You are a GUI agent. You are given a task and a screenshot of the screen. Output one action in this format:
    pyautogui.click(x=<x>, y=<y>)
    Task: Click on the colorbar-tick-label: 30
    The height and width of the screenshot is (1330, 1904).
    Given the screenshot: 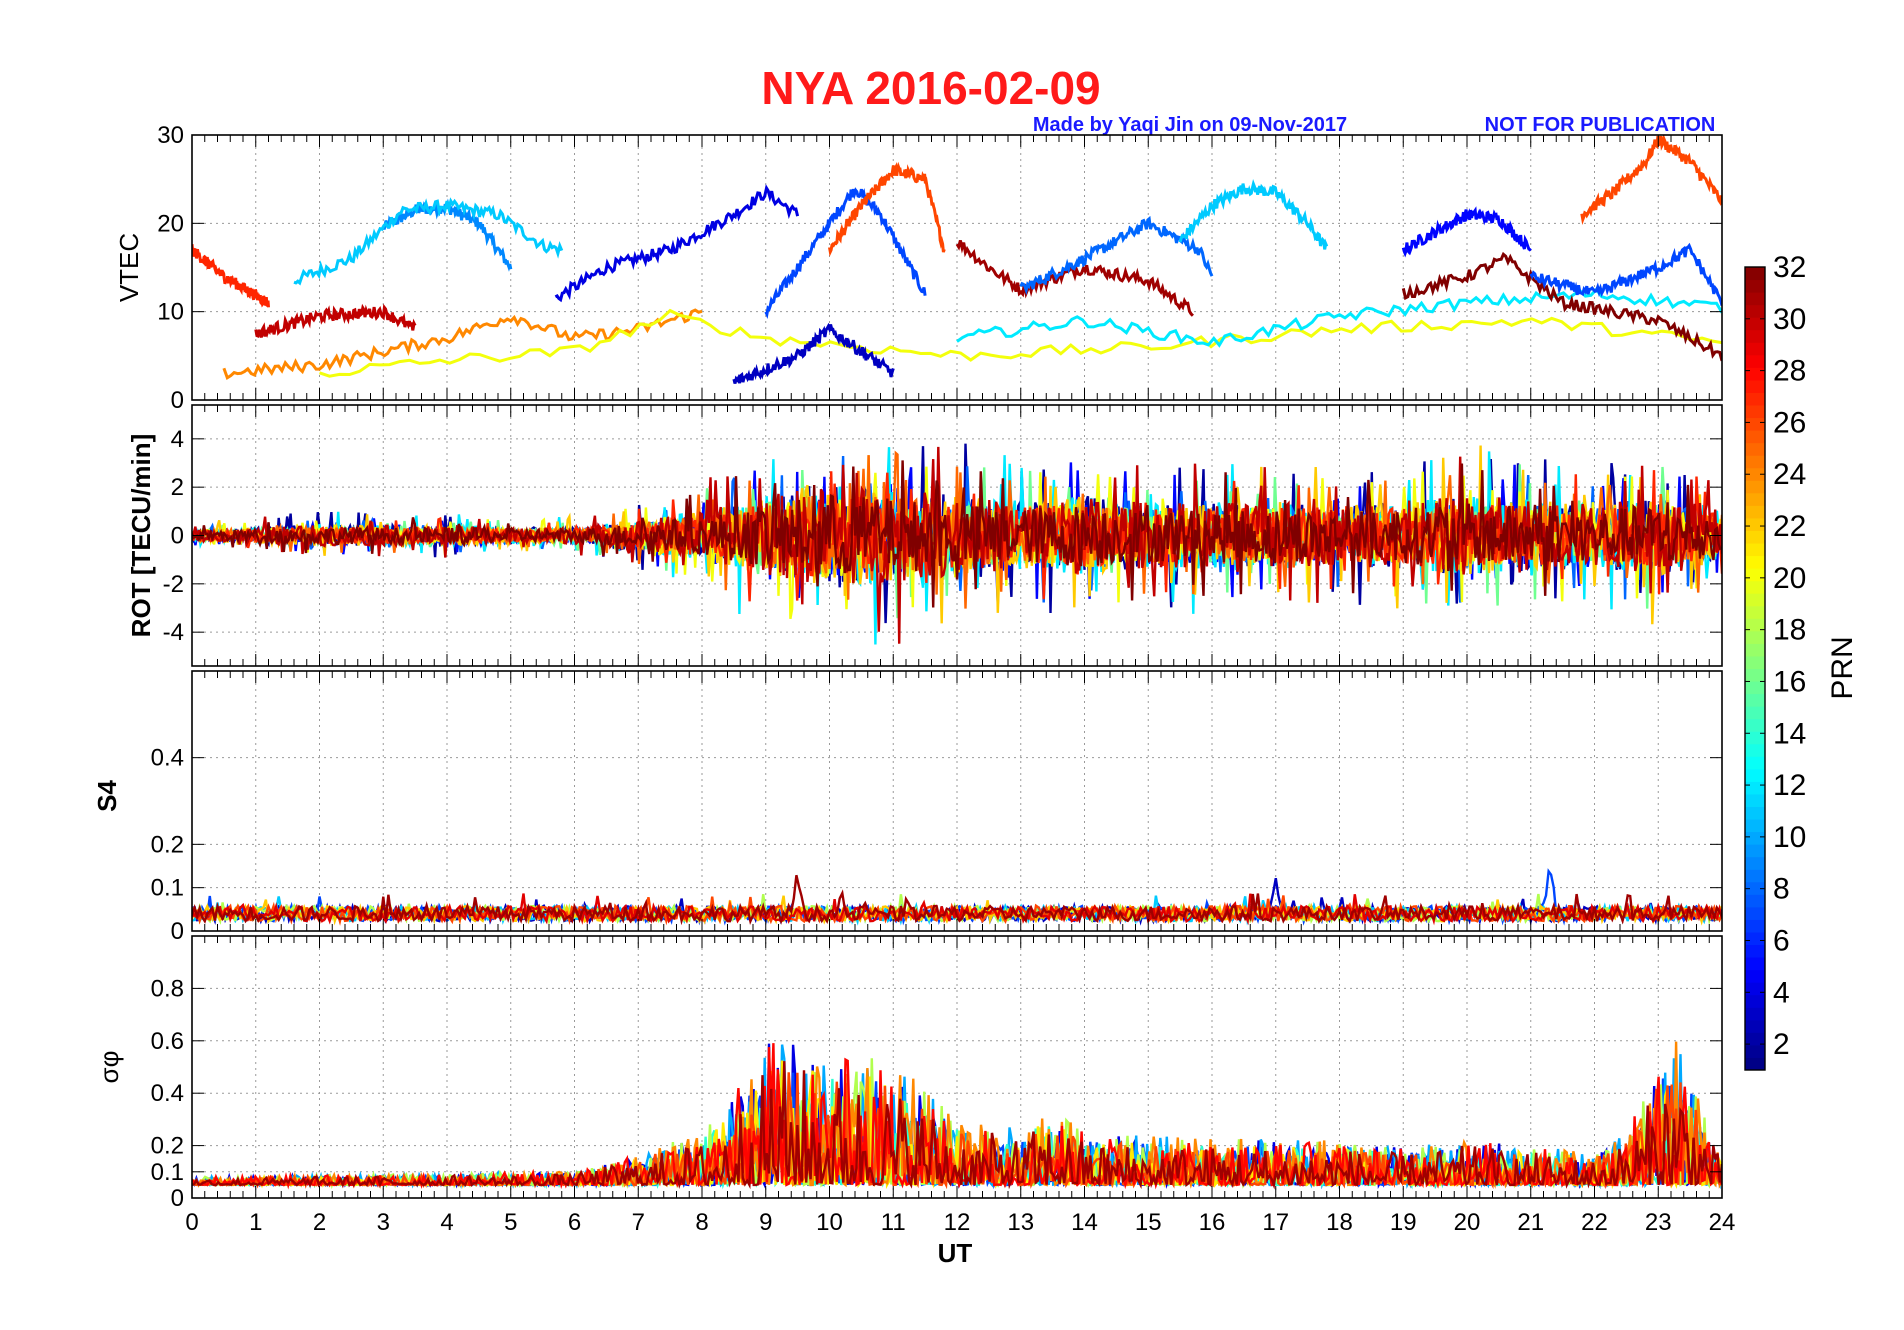 What is the action you would take?
    pyautogui.click(x=1789, y=319)
    